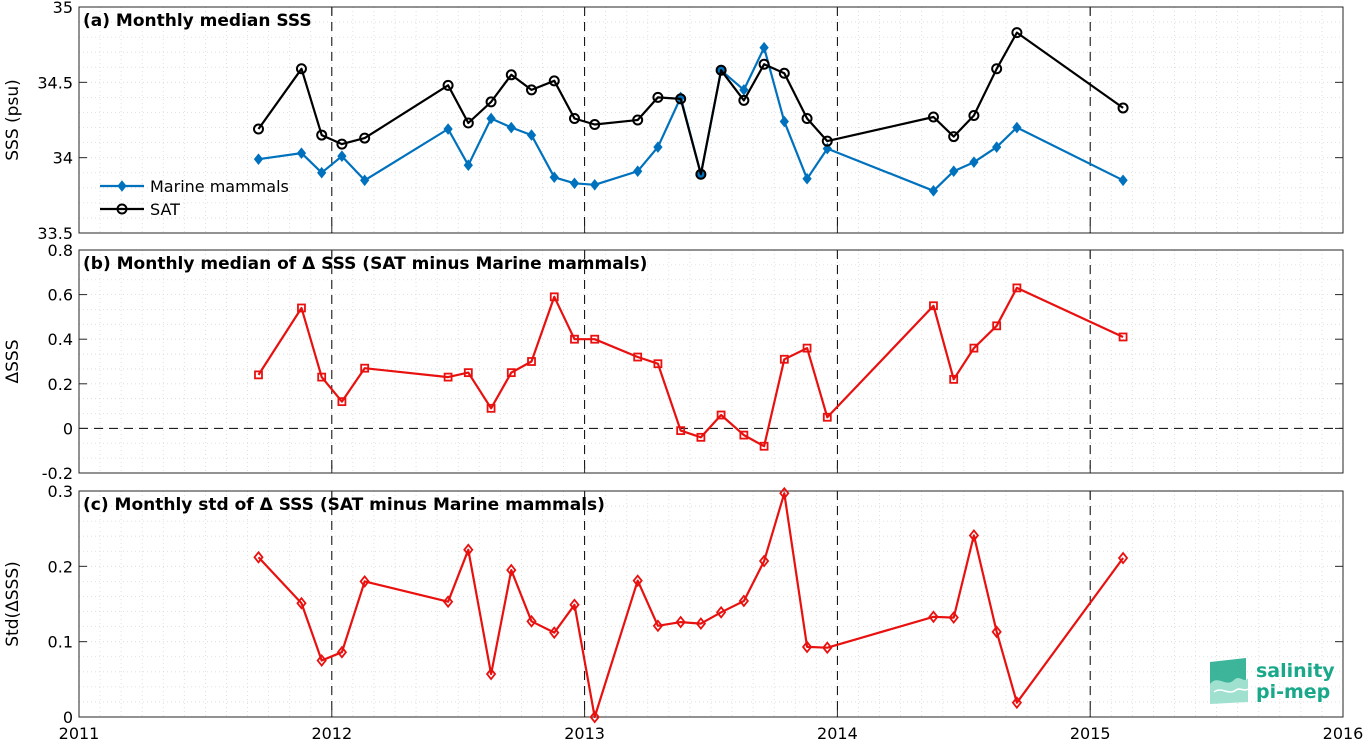 This screenshot has height=749, width=1368. Describe the element at coordinates (13, 361) in the screenshot. I see `y-axis-label: ΔSSS` at that location.